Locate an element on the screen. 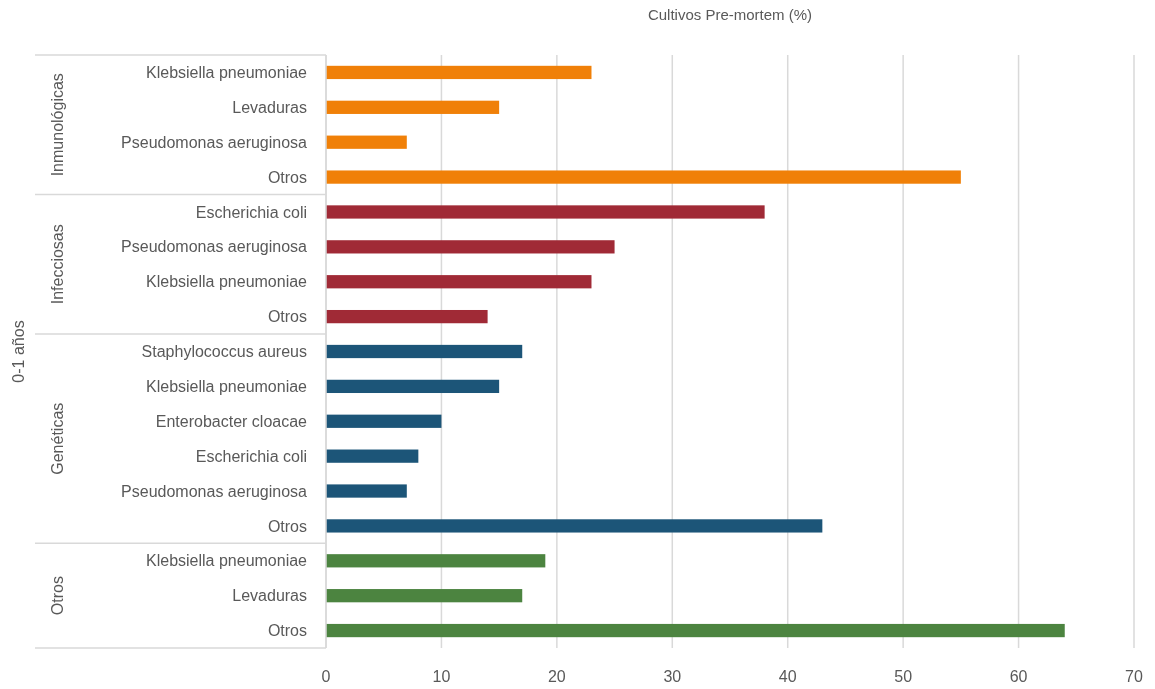 This screenshot has width=1155, height=689. x-tick-label: 30 is located at coordinates (672, 676).